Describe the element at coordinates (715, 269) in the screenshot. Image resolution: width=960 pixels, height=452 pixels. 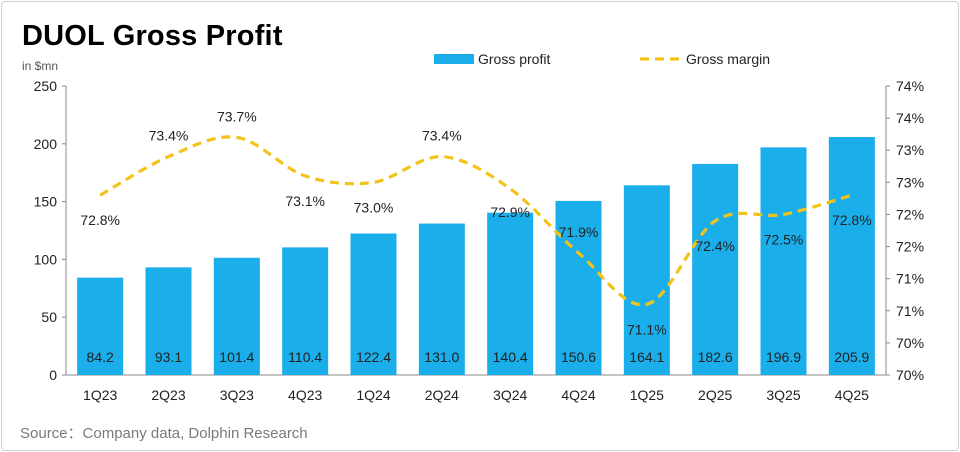
I see `bar-2Q25` at that location.